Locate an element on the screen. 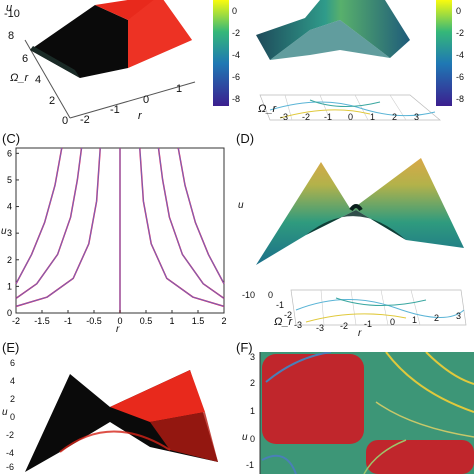 The height and width of the screenshot is (474, 474). ytick: 8 is located at coordinates (11, 36).